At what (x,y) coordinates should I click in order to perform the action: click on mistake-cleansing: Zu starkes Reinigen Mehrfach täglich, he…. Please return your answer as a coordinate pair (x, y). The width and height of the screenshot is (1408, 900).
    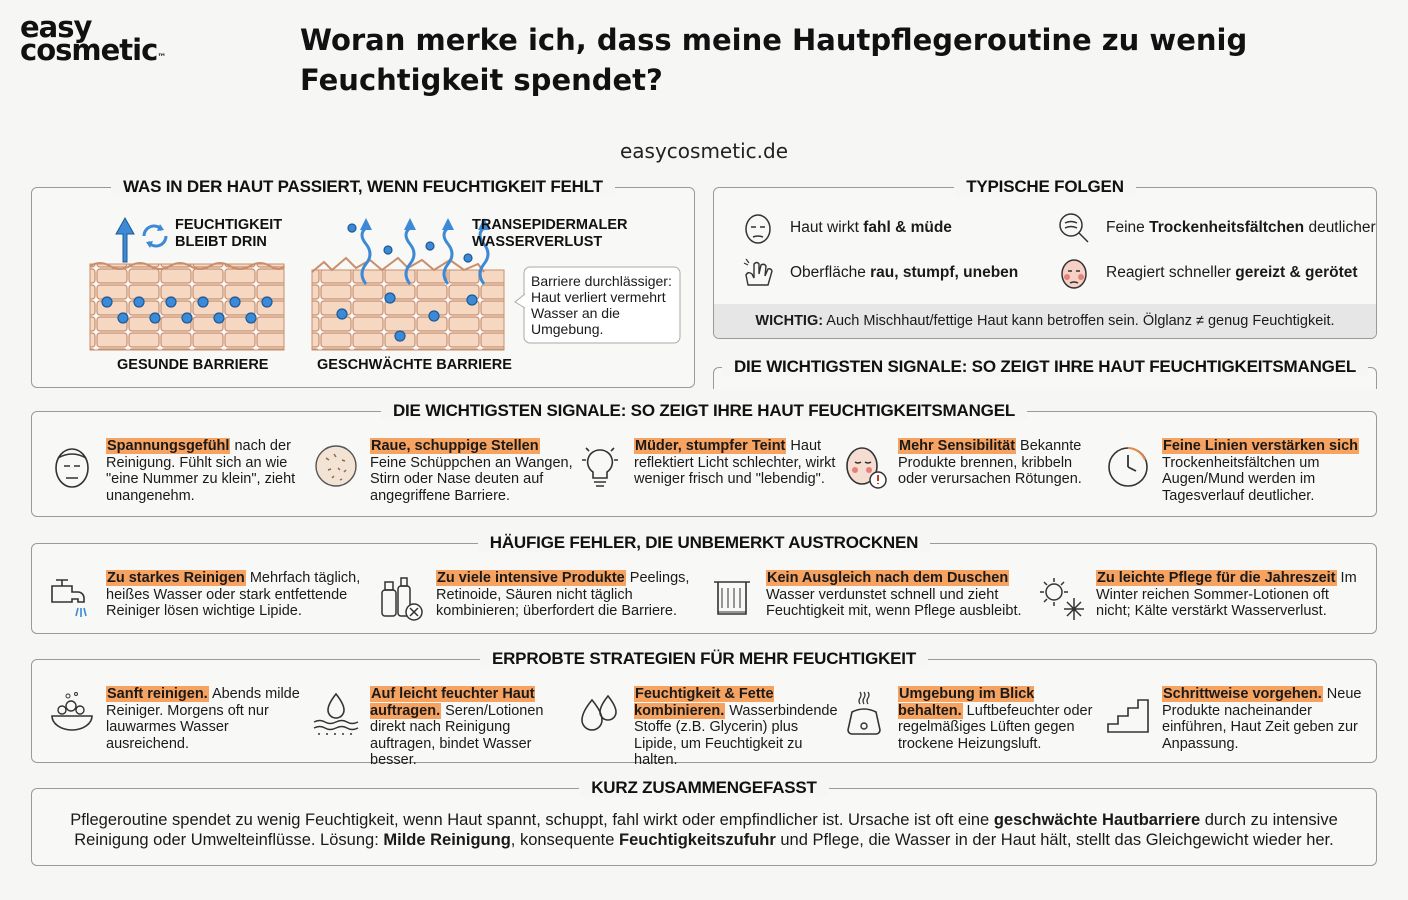
    Looking at the image, I should click on (211, 597).